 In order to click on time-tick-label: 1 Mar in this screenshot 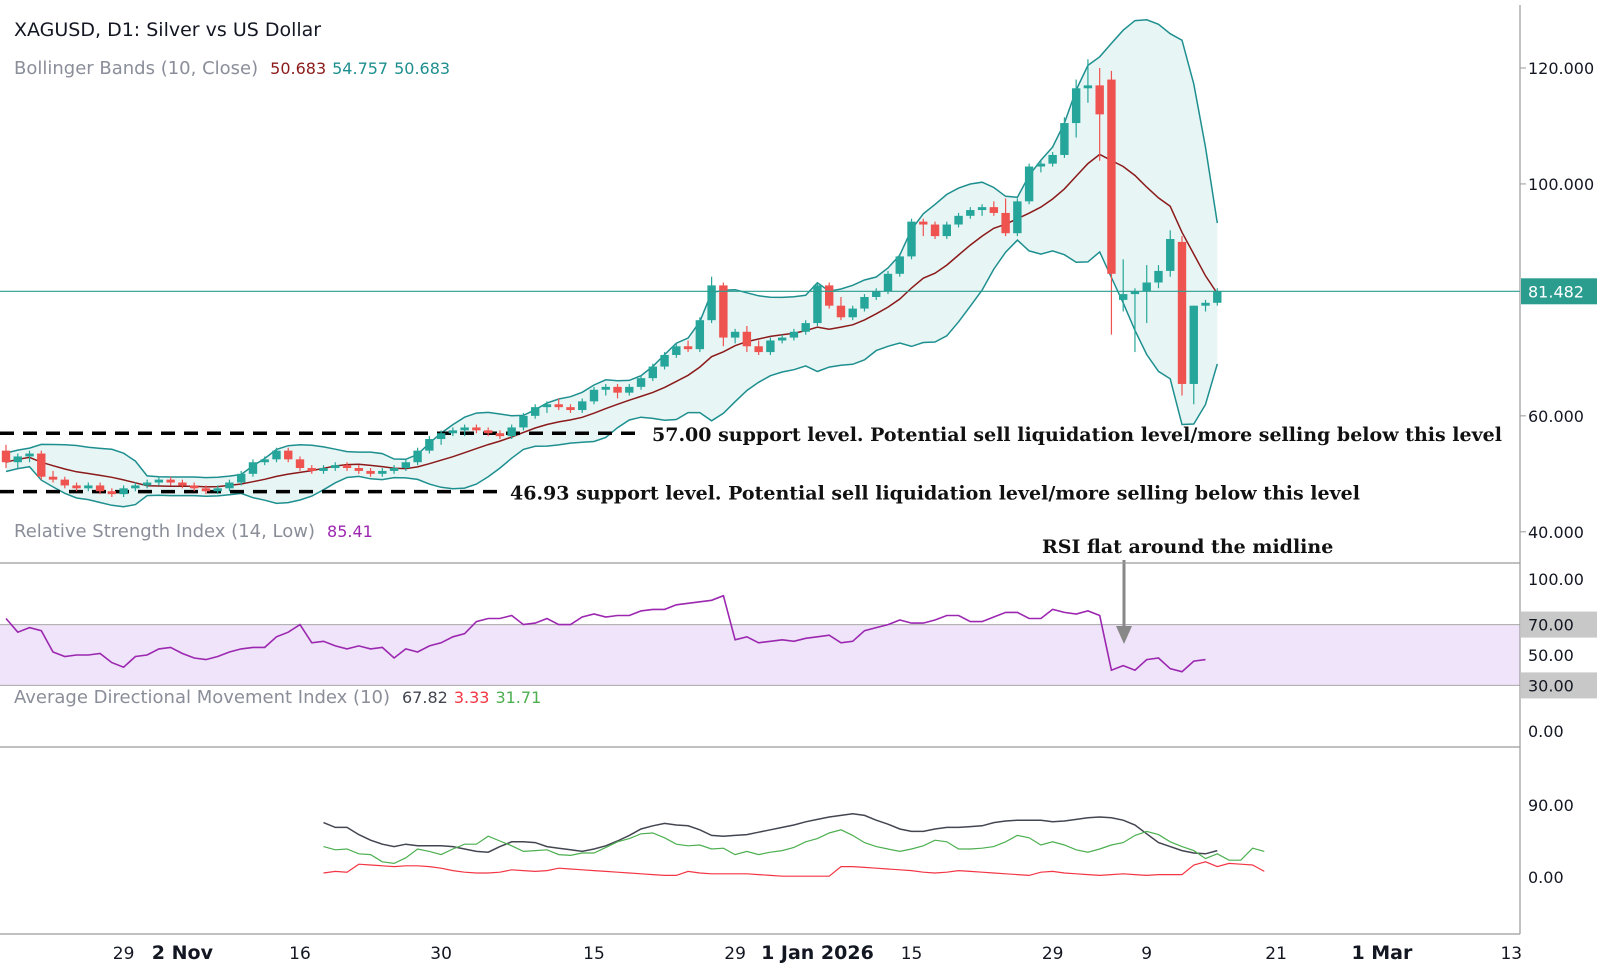, I will do `click(1382, 953)`.